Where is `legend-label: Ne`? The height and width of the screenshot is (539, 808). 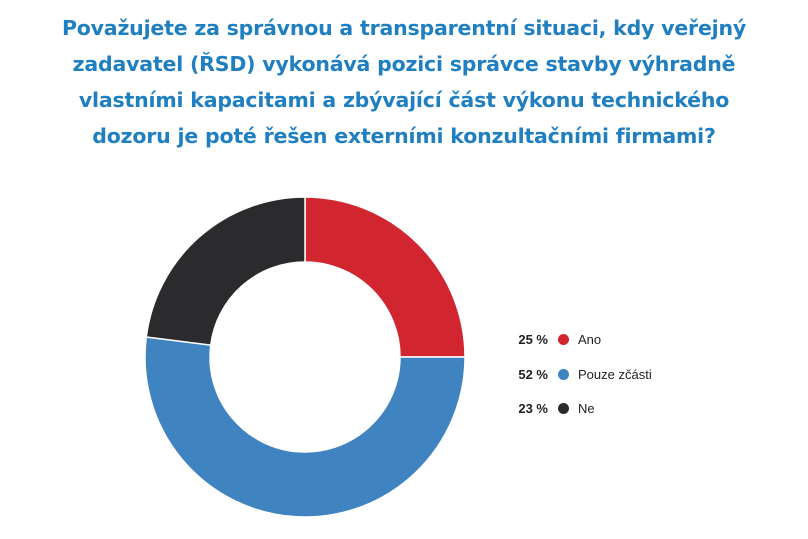 legend-label: Ne is located at coordinates (586, 408).